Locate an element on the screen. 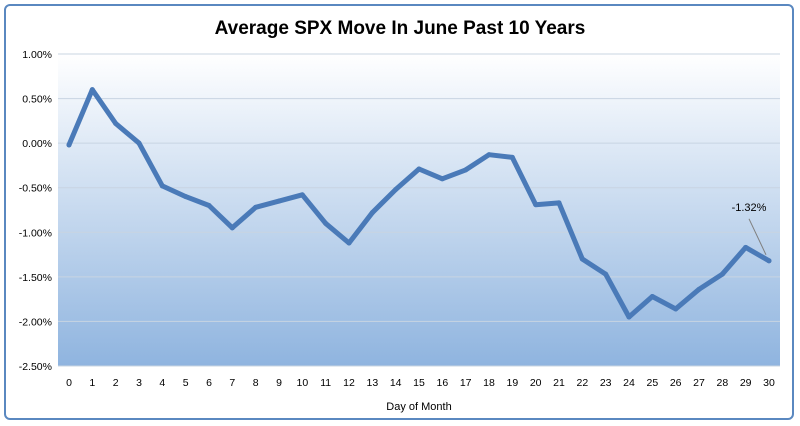 The width and height of the screenshot is (800, 426). x-tick-label: 30 is located at coordinates (769, 383).